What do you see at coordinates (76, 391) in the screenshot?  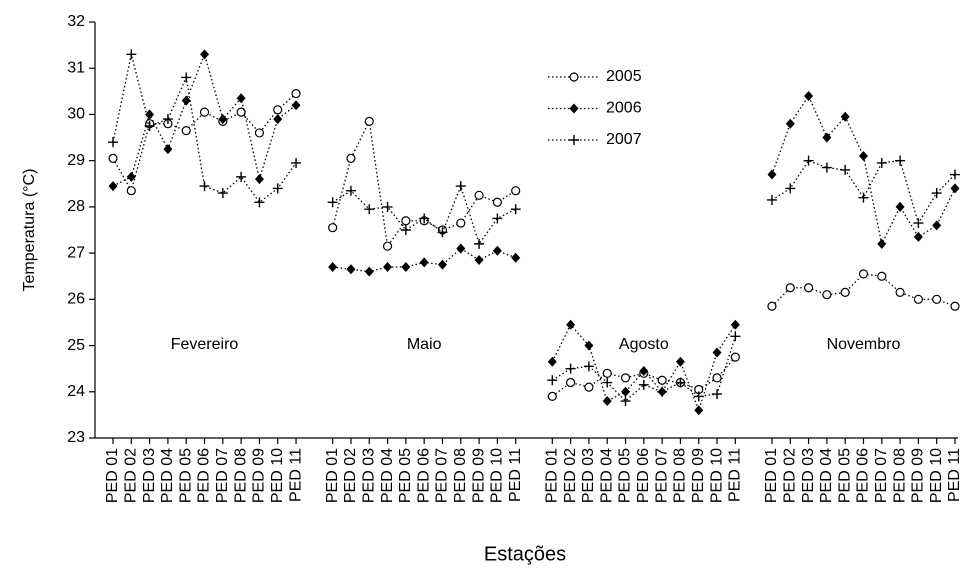 I see `y-tick-label: 24` at bounding box center [76, 391].